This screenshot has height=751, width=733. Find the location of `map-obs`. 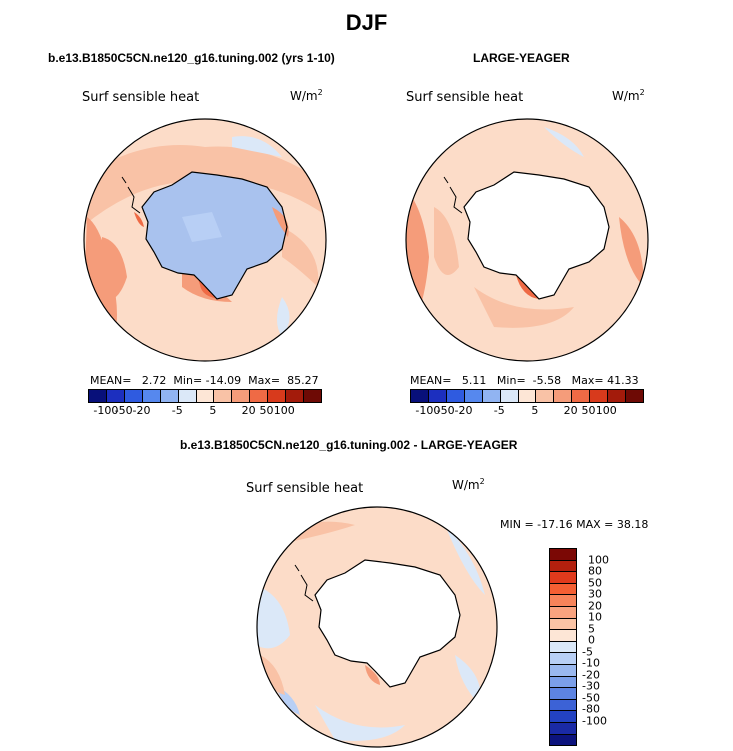

map-obs is located at coordinates (527, 240).